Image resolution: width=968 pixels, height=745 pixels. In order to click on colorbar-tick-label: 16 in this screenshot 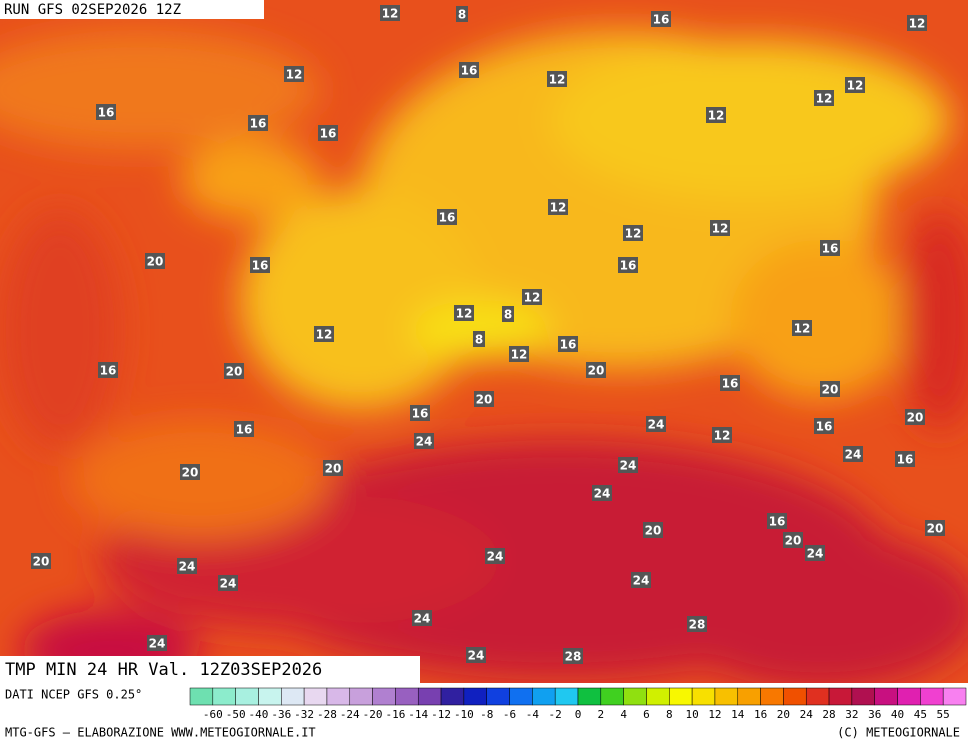, I will do `click(760, 714)`.